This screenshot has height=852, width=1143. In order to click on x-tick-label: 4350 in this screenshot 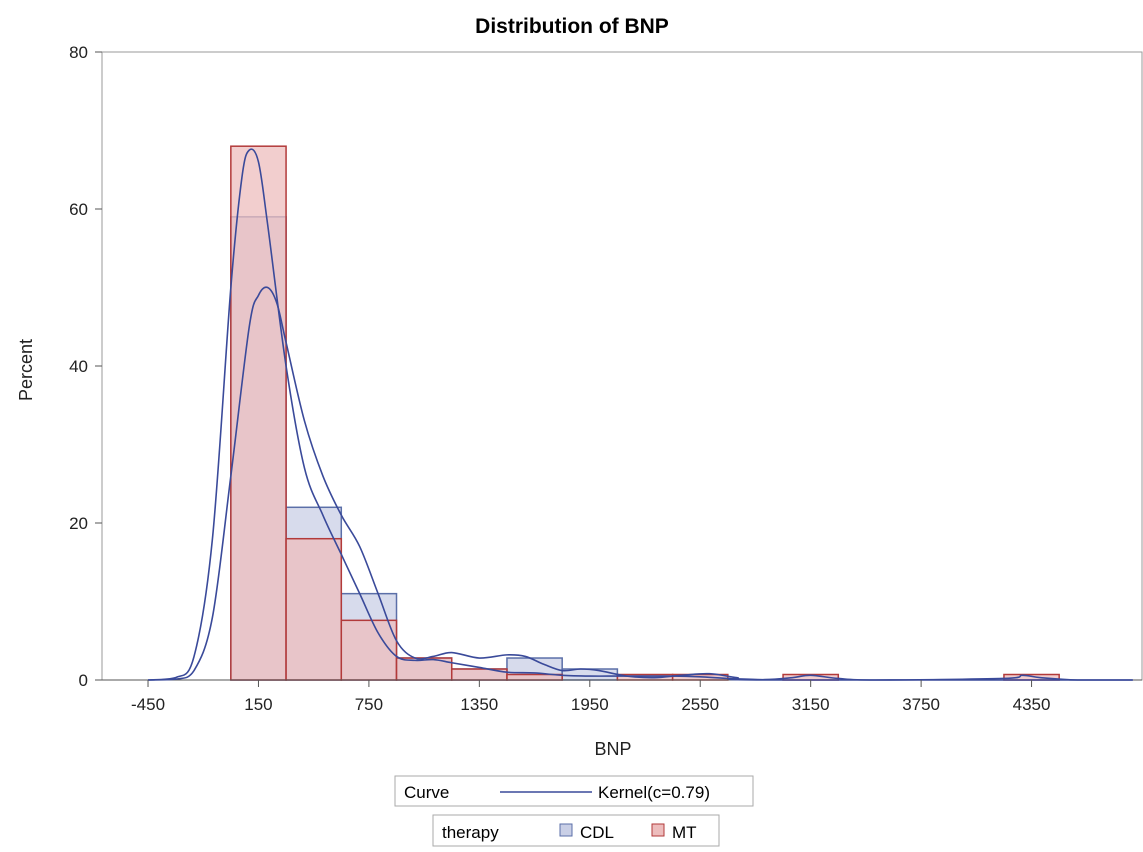, I will do `click(1032, 704)`.